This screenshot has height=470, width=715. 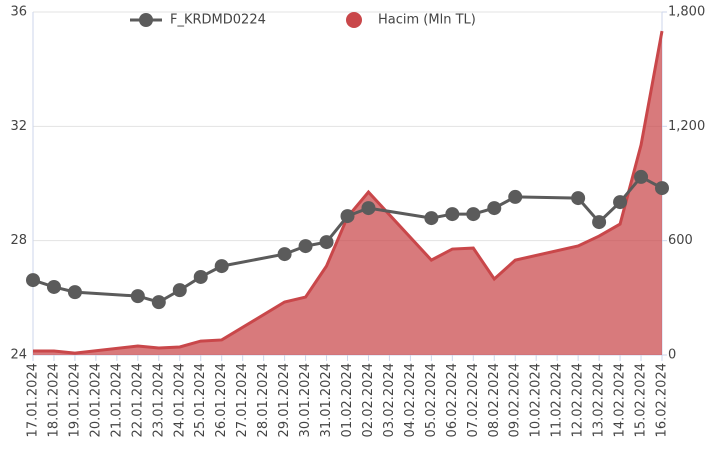 What do you see at coordinates (305, 400) in the screenshot?
I see `x-tick-label: 30.01.2024` at bounding box center [305, 400].